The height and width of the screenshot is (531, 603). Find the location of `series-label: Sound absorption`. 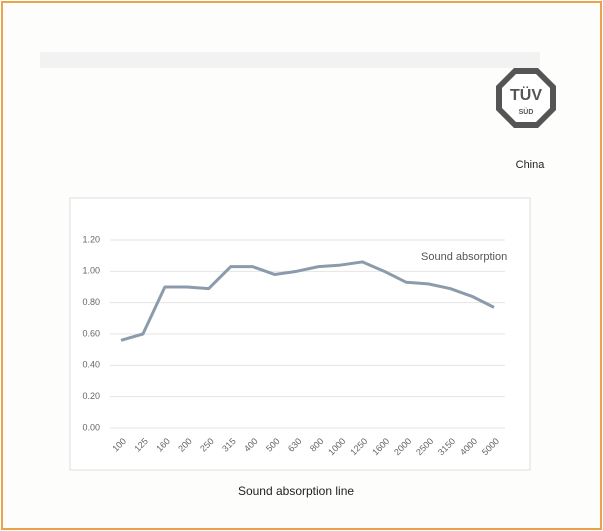

series-label: Sound absorption is located at coordinates (464, 257).